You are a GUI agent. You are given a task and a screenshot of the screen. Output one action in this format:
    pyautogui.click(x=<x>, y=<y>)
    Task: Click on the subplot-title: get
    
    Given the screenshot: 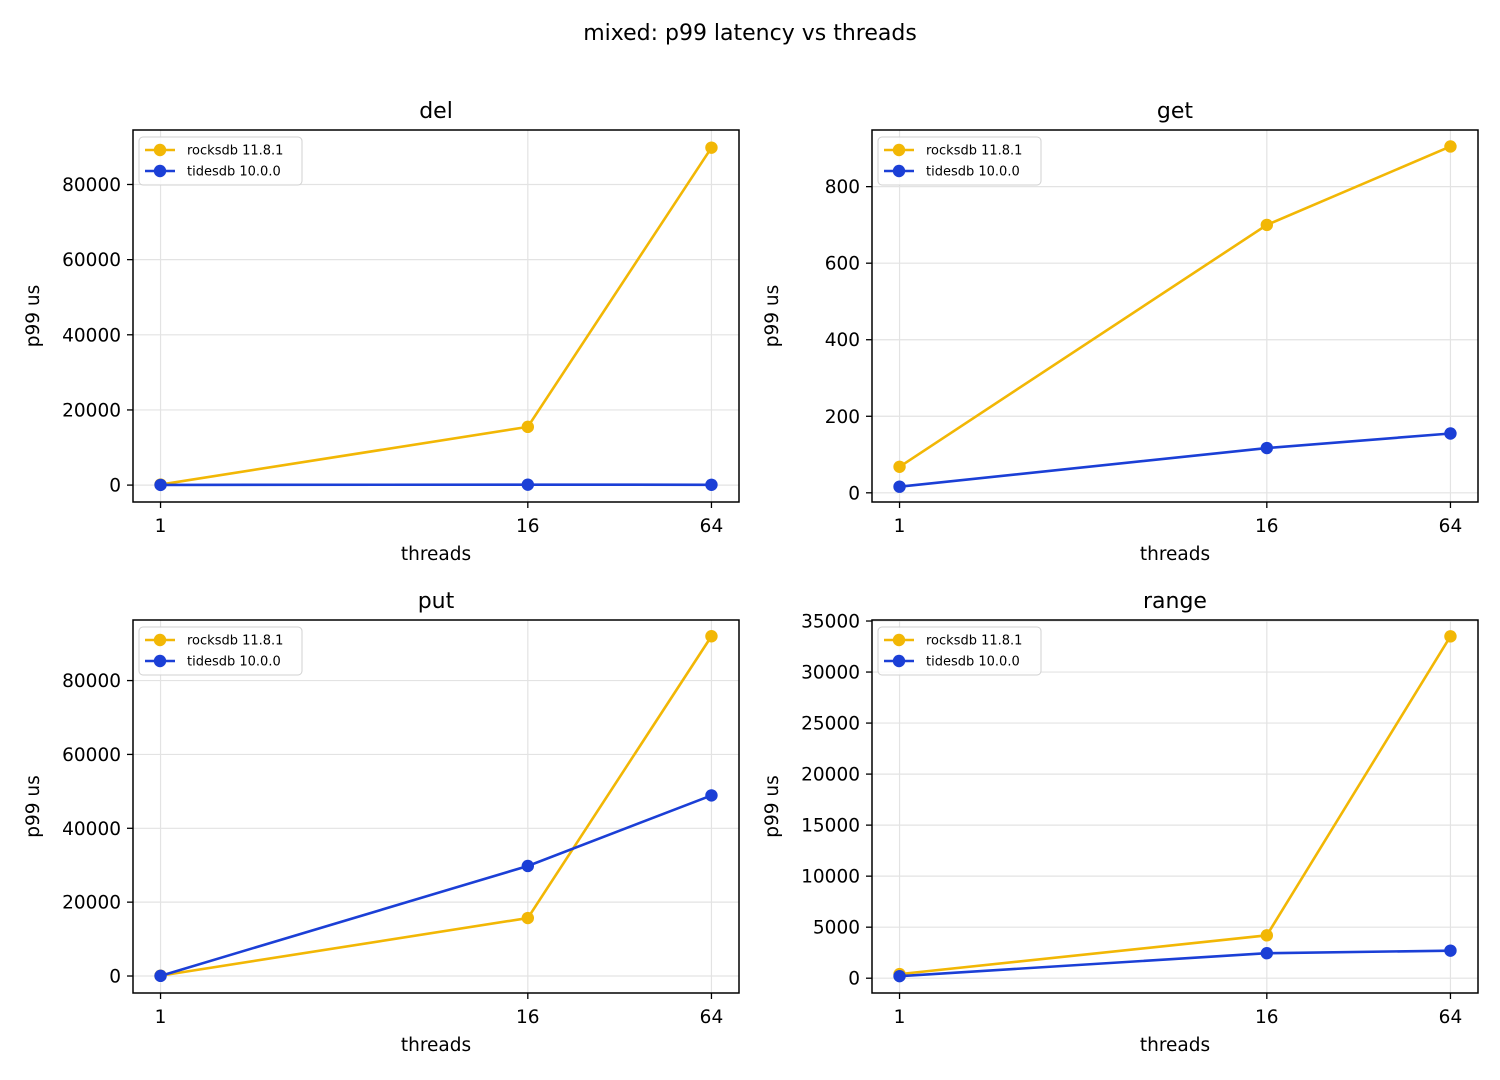 What is the action you would take?
    pyautogui.click(x=1175, y=111)
    